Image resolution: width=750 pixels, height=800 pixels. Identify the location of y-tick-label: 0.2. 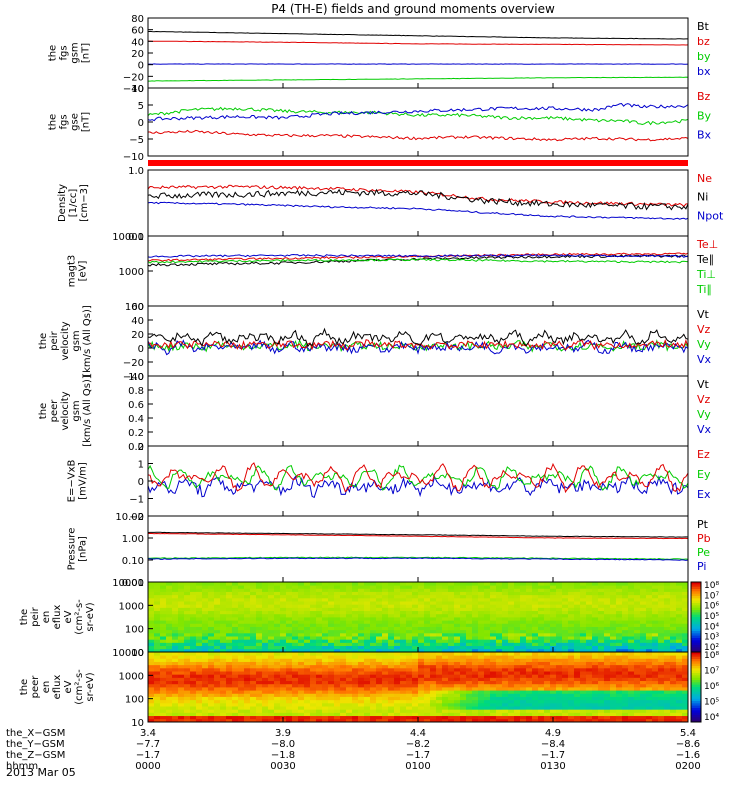
(136, 433).